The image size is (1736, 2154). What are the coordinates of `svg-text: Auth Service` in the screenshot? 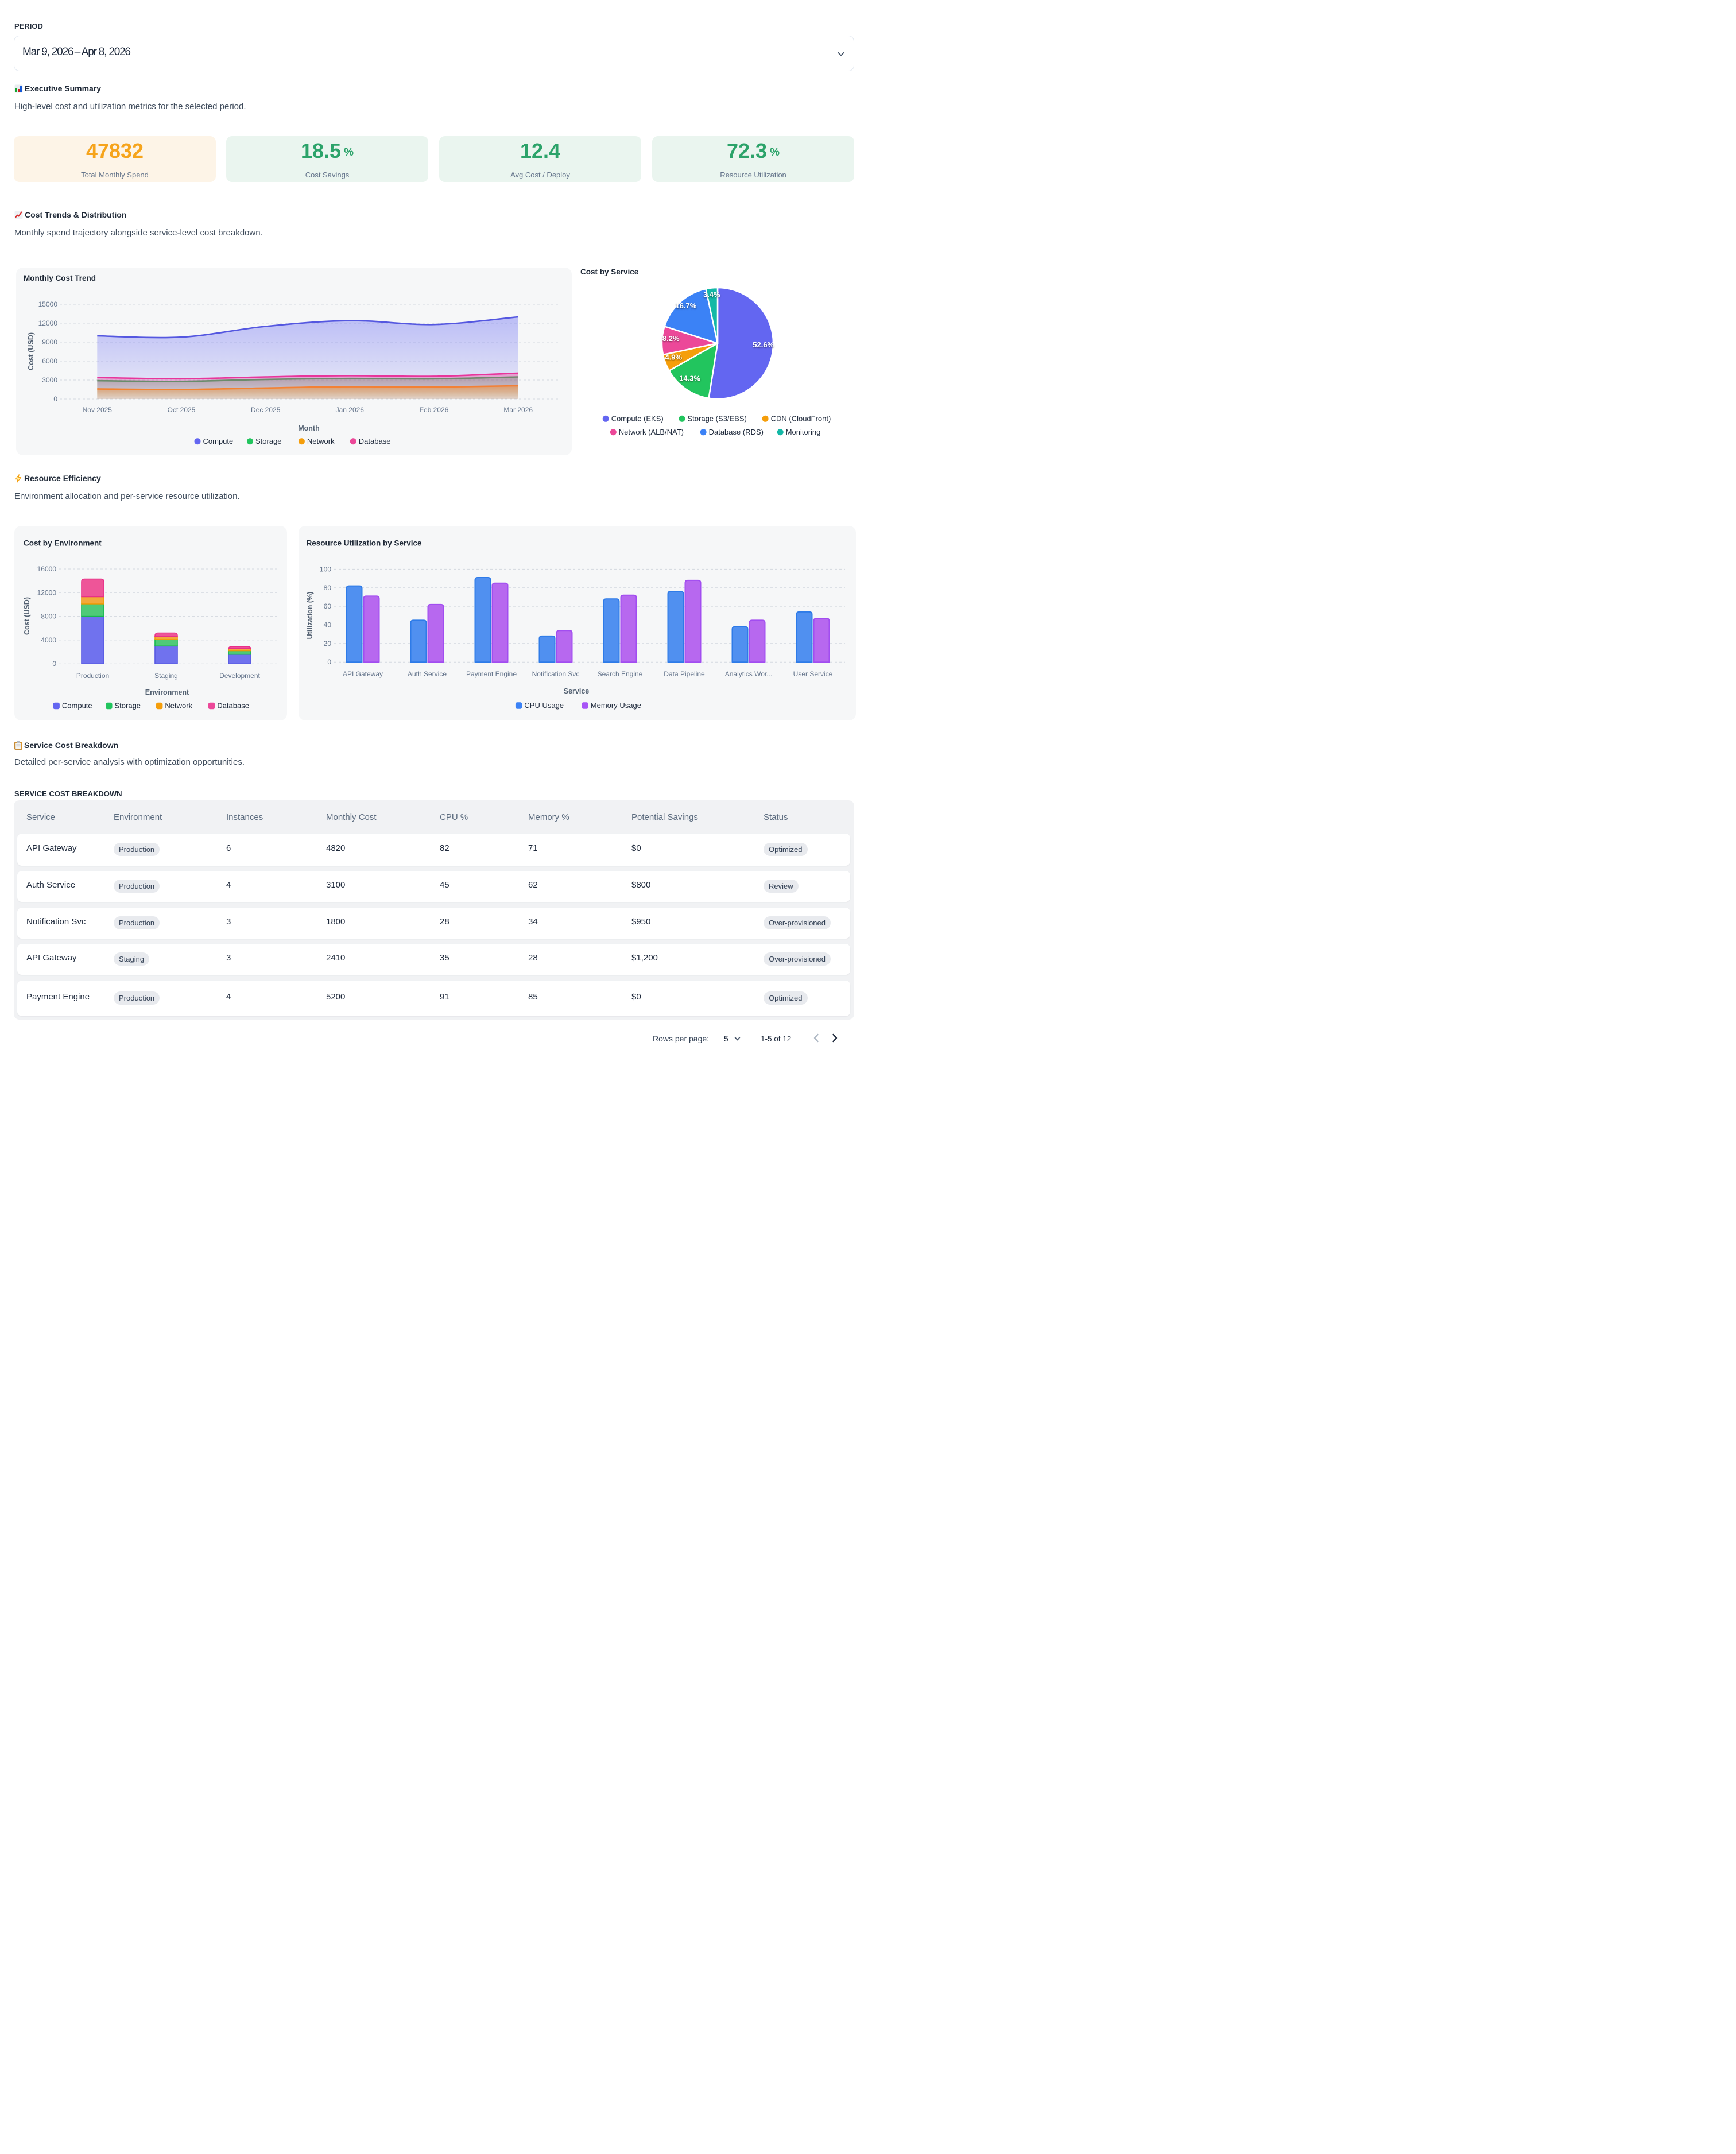 It's located at (427, 674).